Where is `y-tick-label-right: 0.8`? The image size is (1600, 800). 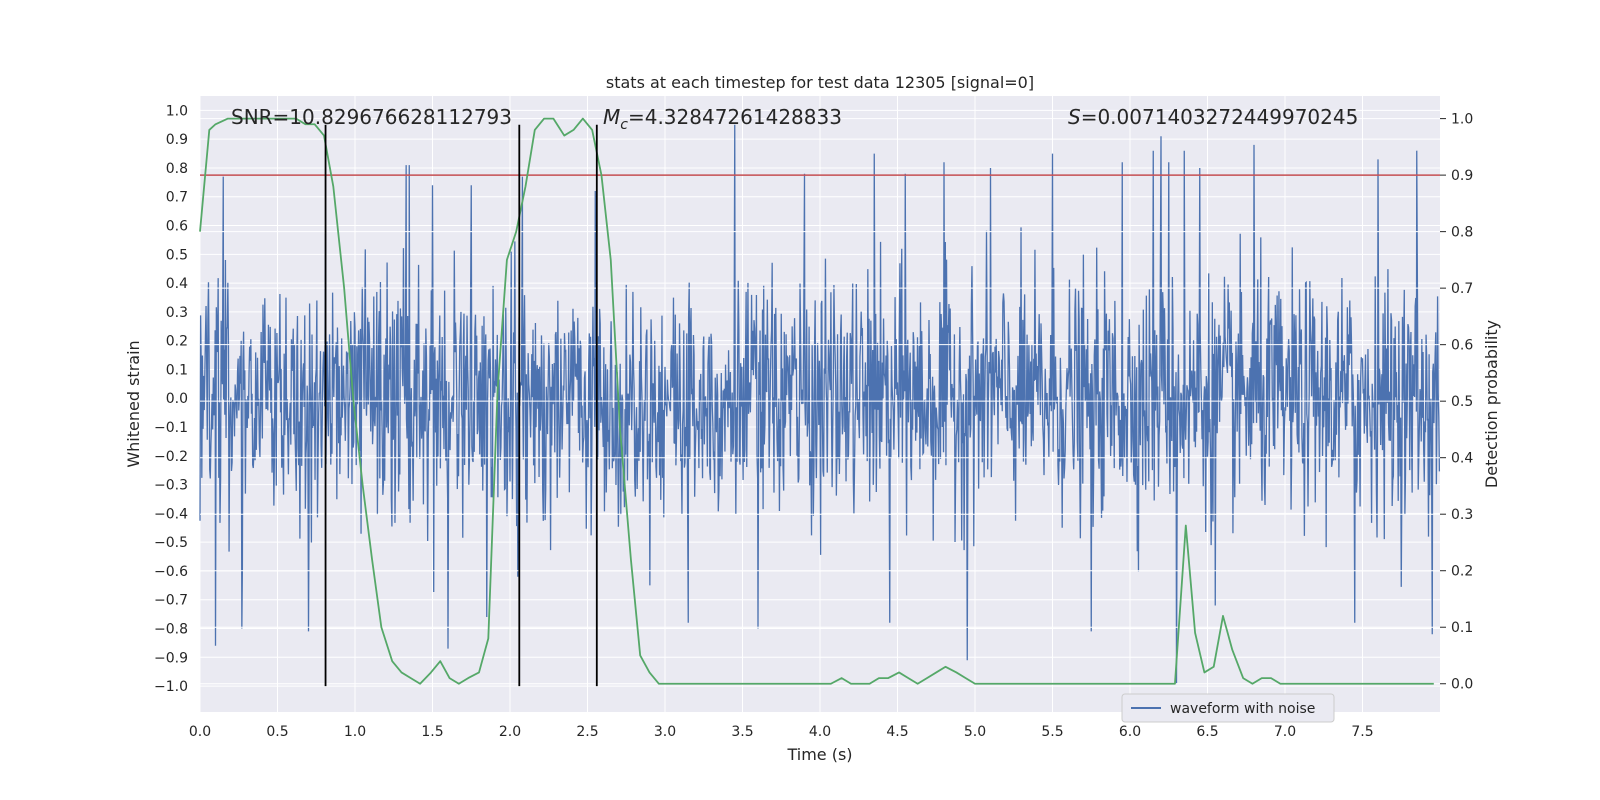 y-tick-label-right: 0.8 is located at coordinates (1462, 233).